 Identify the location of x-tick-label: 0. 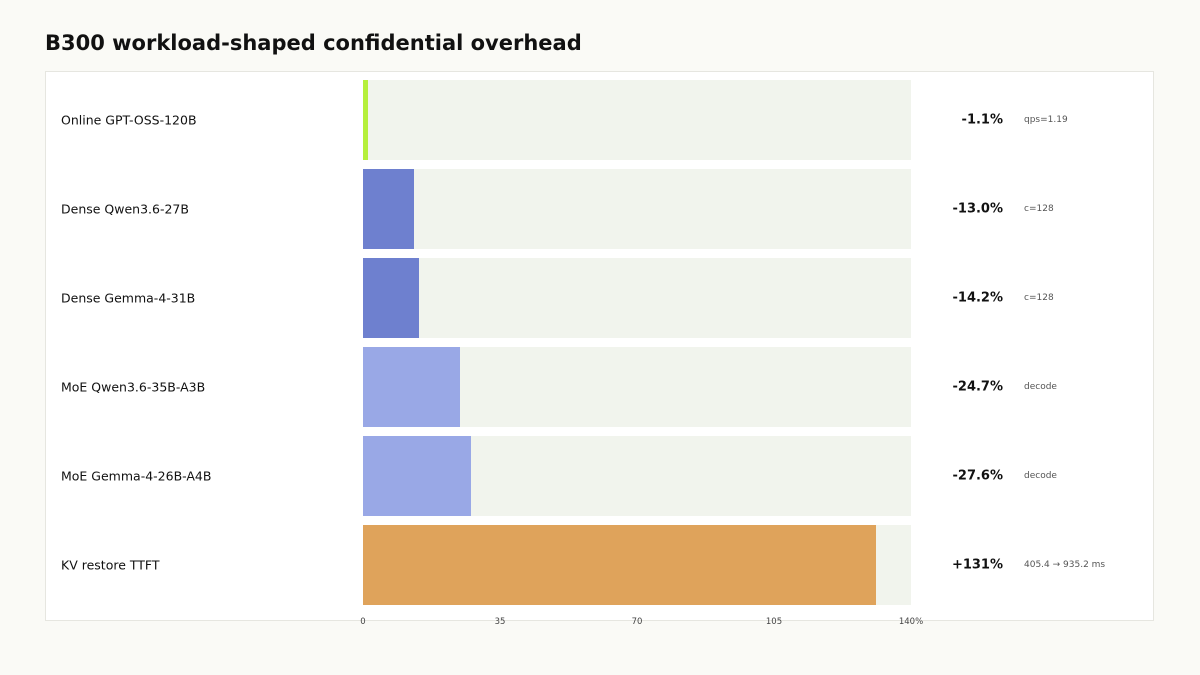
(363, 622).